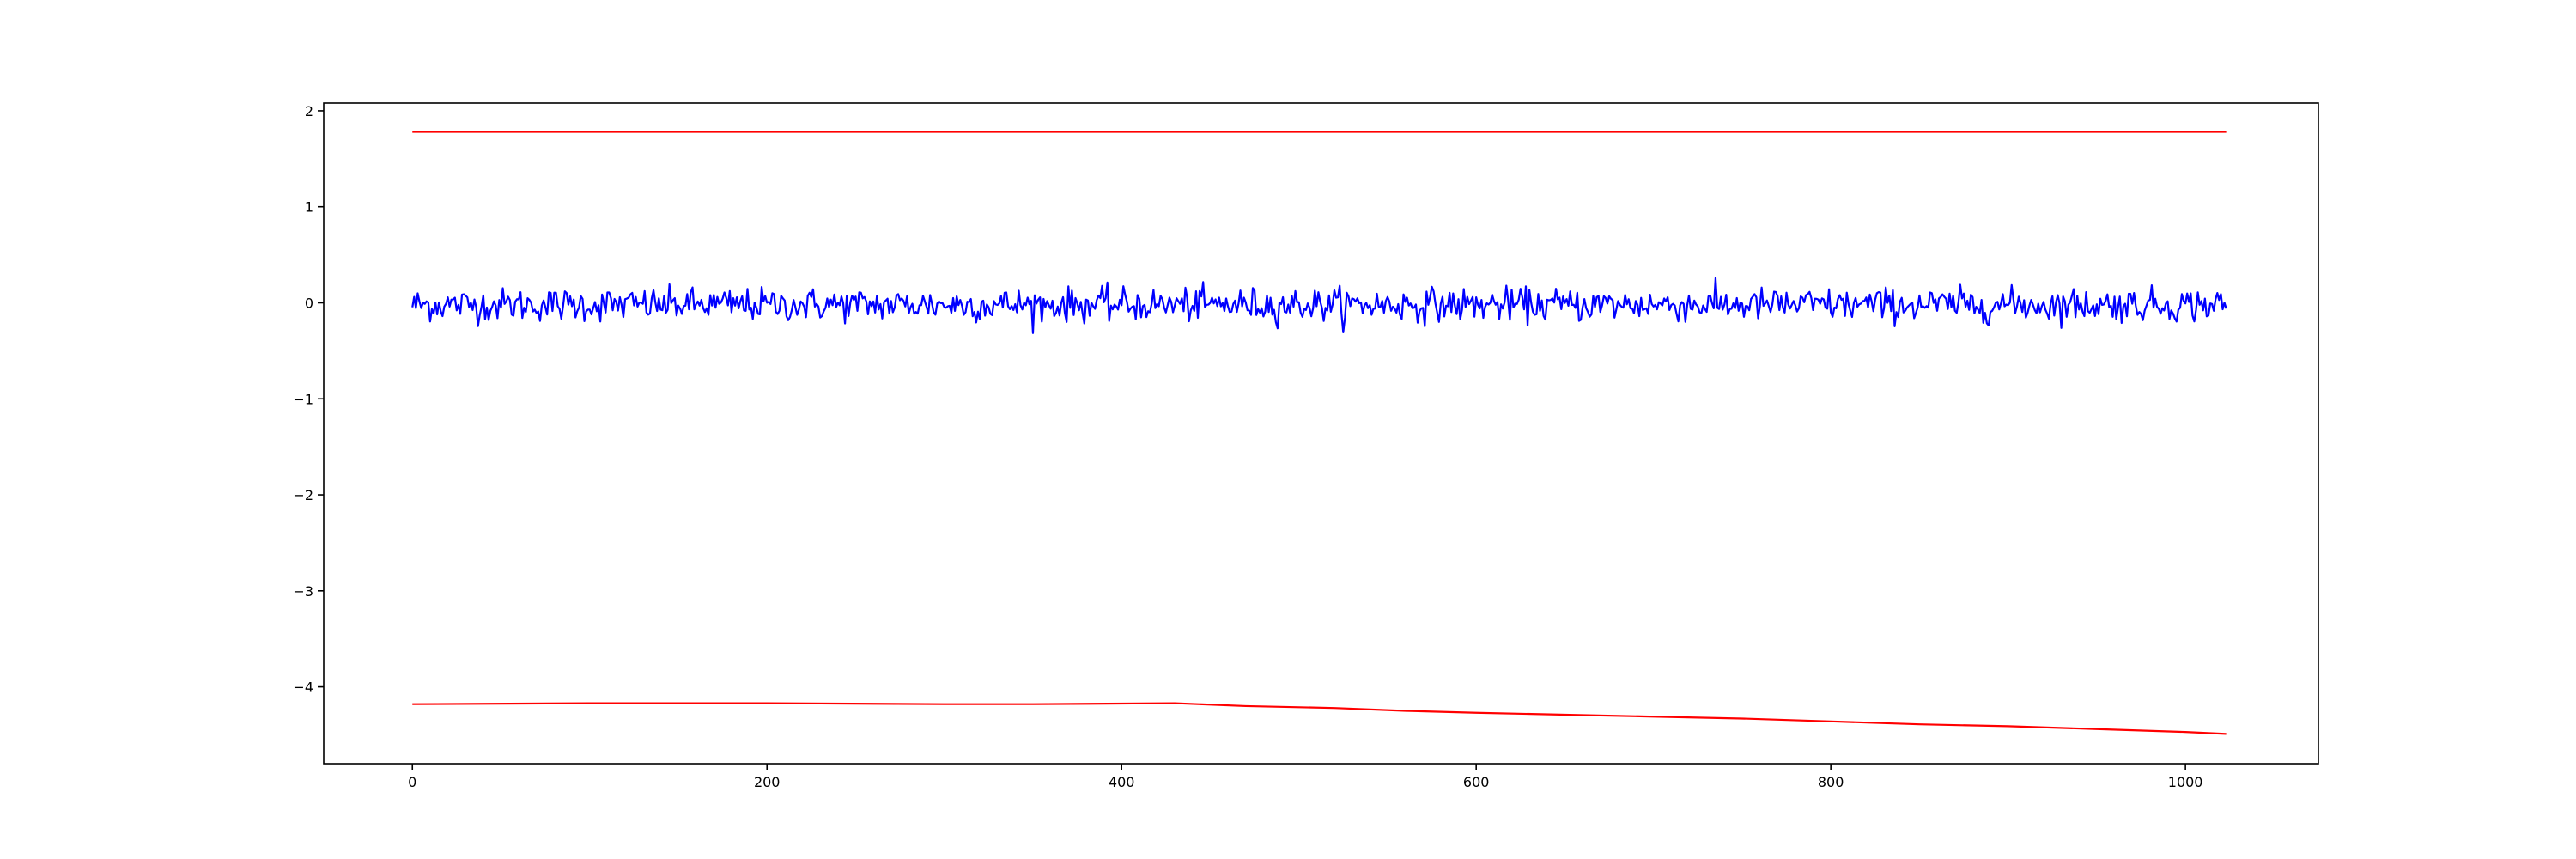  What do you see at coordinates (1477, 782) in the screenshot?
I see `x-tick-label: 600` at bounding box center [1477, 782].